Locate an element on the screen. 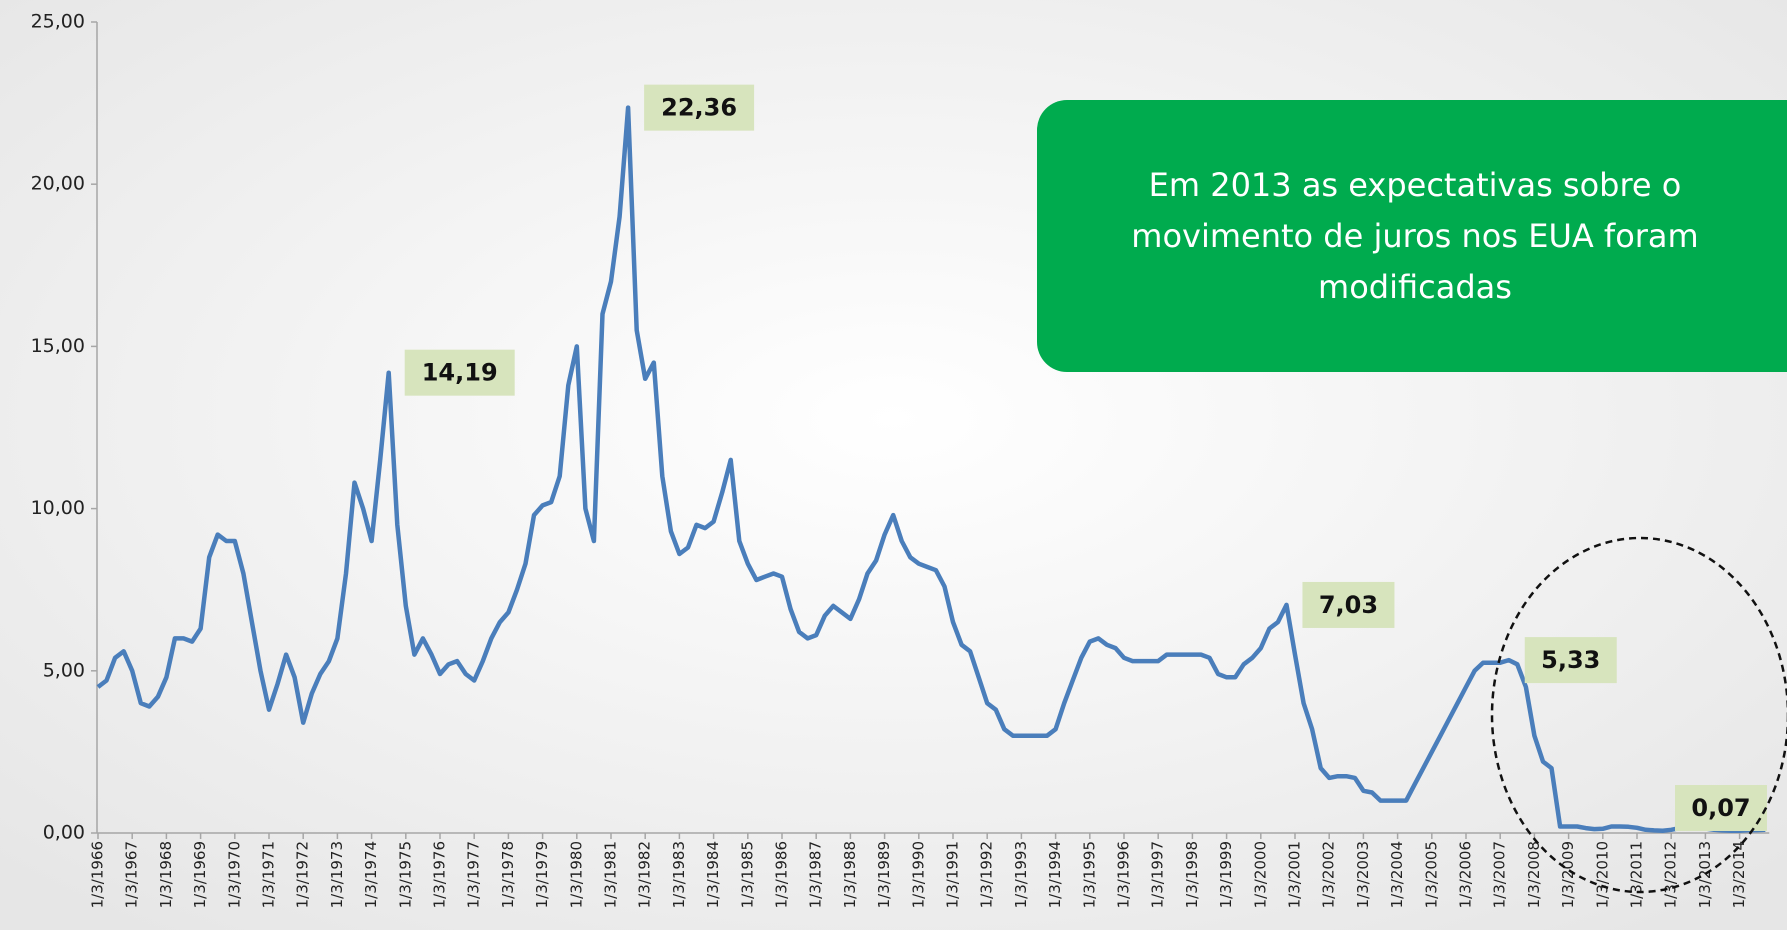  x-tick-label: 1/3/1968 is located at coordinates (166, 874).